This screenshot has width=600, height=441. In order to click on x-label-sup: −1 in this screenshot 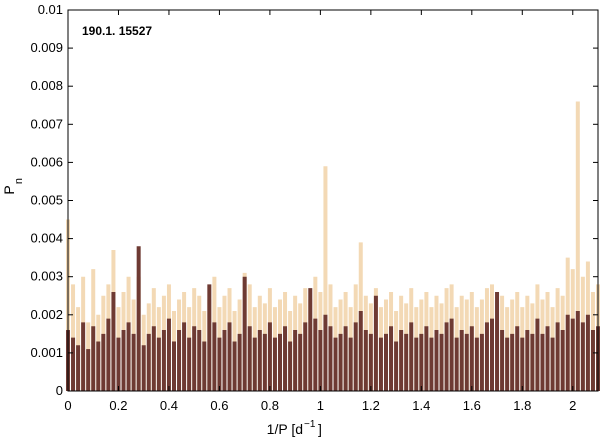, I will do `click(310, 424)`.